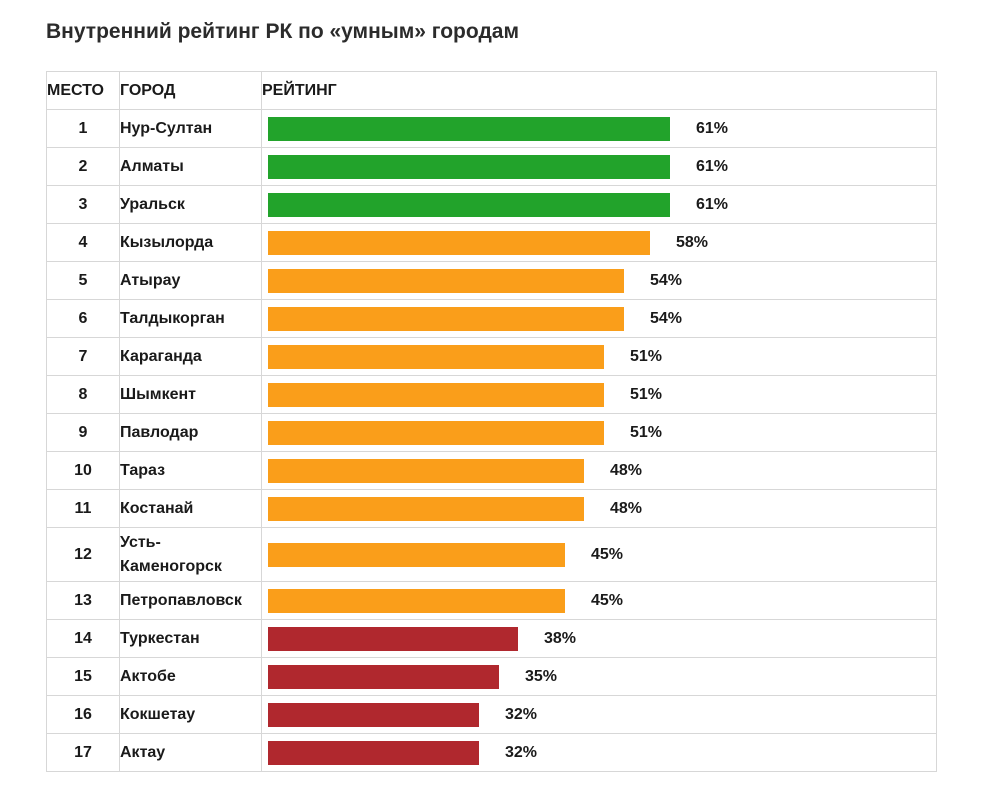 This screenshot has height=800, width=1000. What do you see at coordinates (491, 432) in the screenshot?
I see `table-row: 9 Павлодар 51%` at bounding box center [491, 432].